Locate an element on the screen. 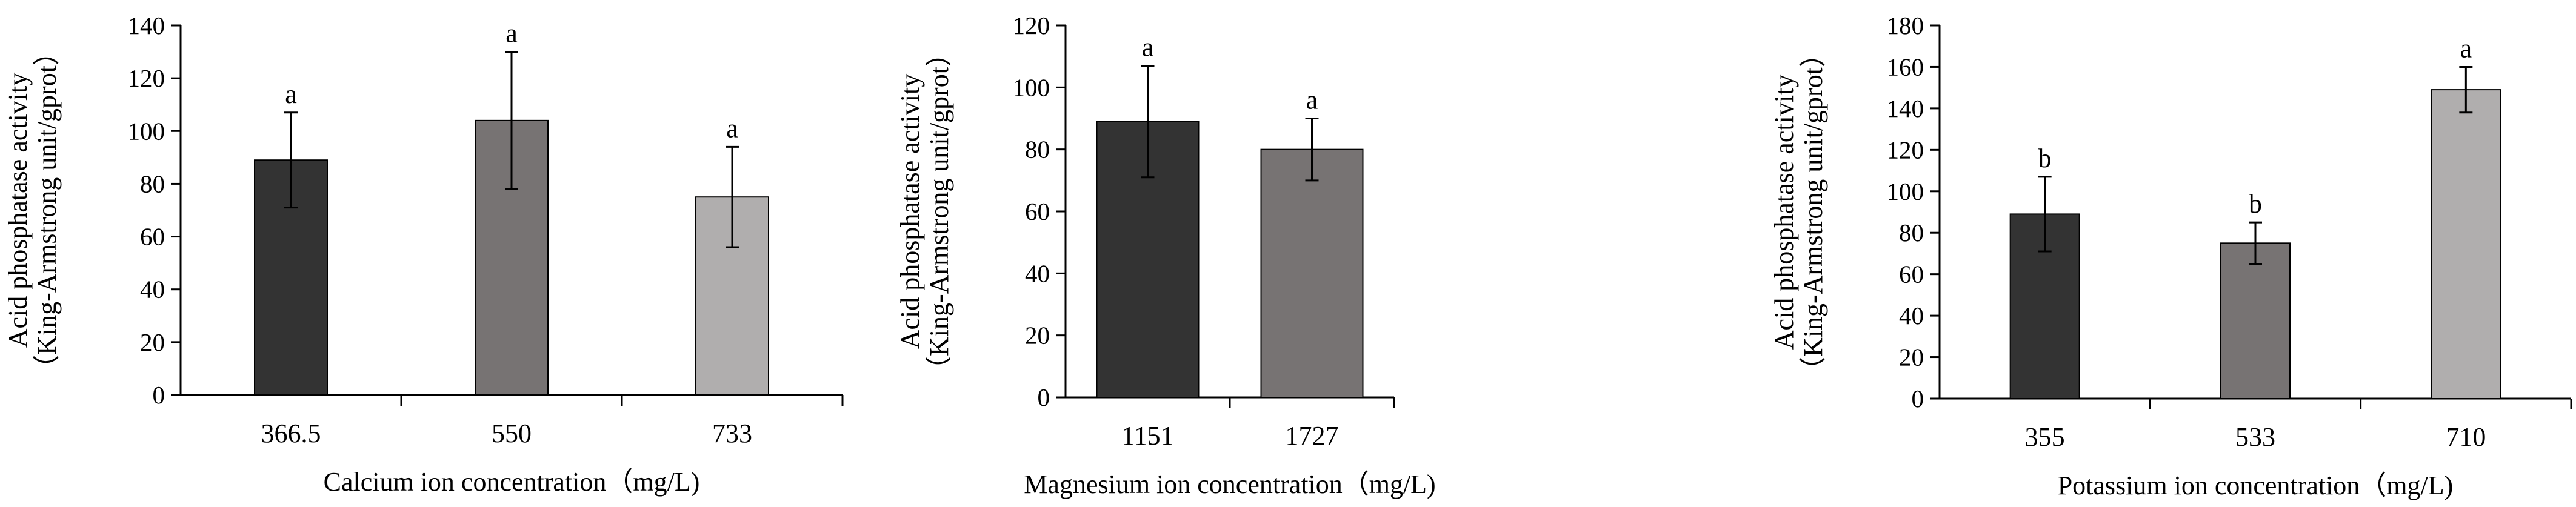 The image size is (2576, 507). y-tick-label: 160 is located at coordinates (1906, 67).